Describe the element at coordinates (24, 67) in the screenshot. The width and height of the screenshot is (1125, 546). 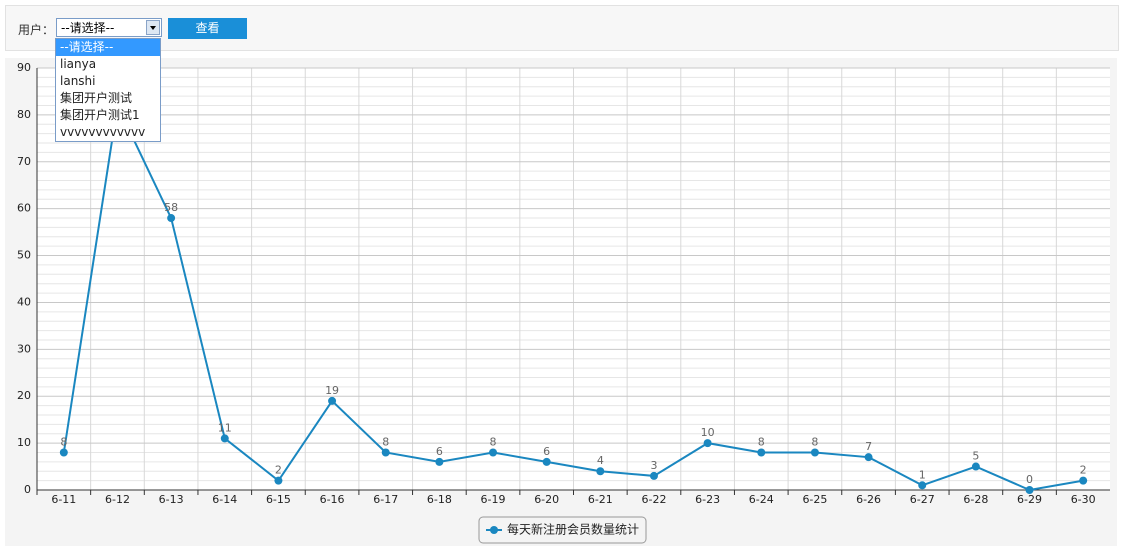
I see `y-tick-label: 90` at that location.